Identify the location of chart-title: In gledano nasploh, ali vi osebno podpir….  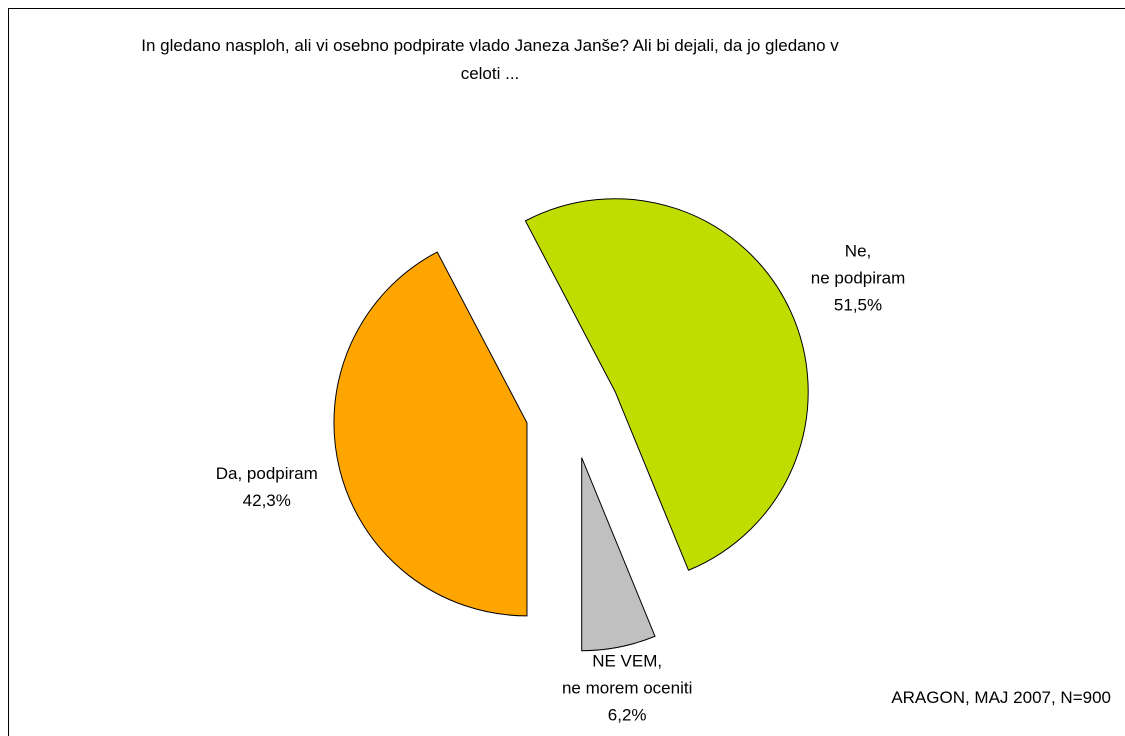
(490, 59).